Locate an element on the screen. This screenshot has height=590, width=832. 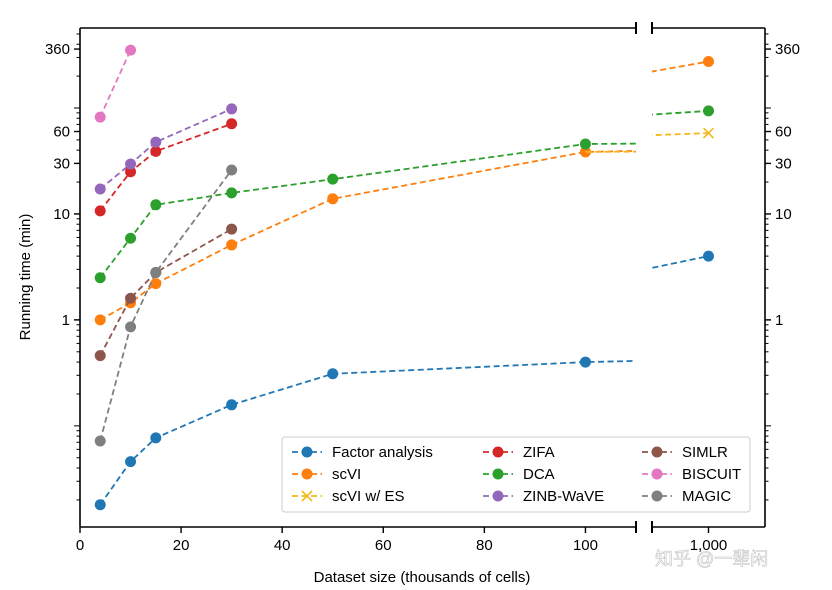
series-line-zinb-wave is located at coordinates (165, 149).